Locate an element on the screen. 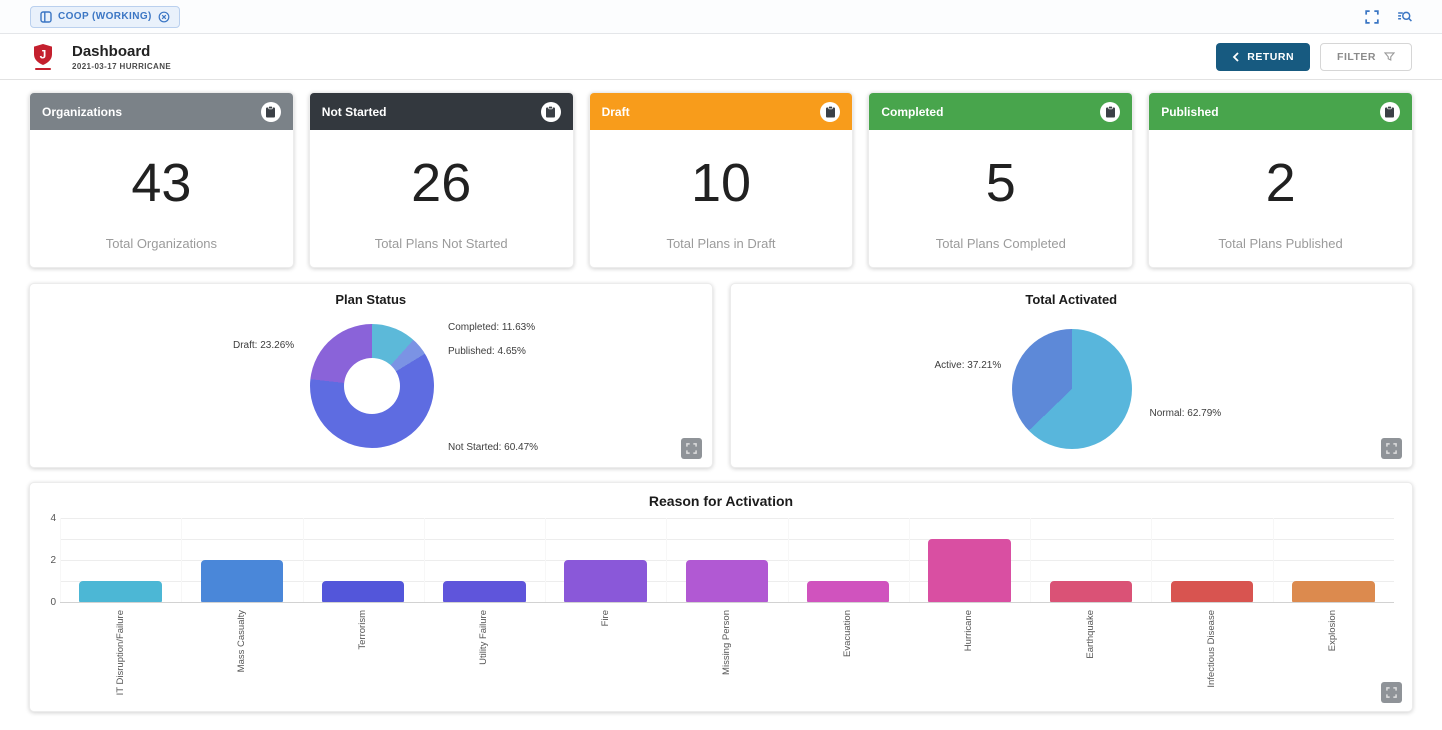 The width and height of the screenshot is (1442, 730). x-axis-label: IT Disruption/Failure is located at coordinates (120, 653).